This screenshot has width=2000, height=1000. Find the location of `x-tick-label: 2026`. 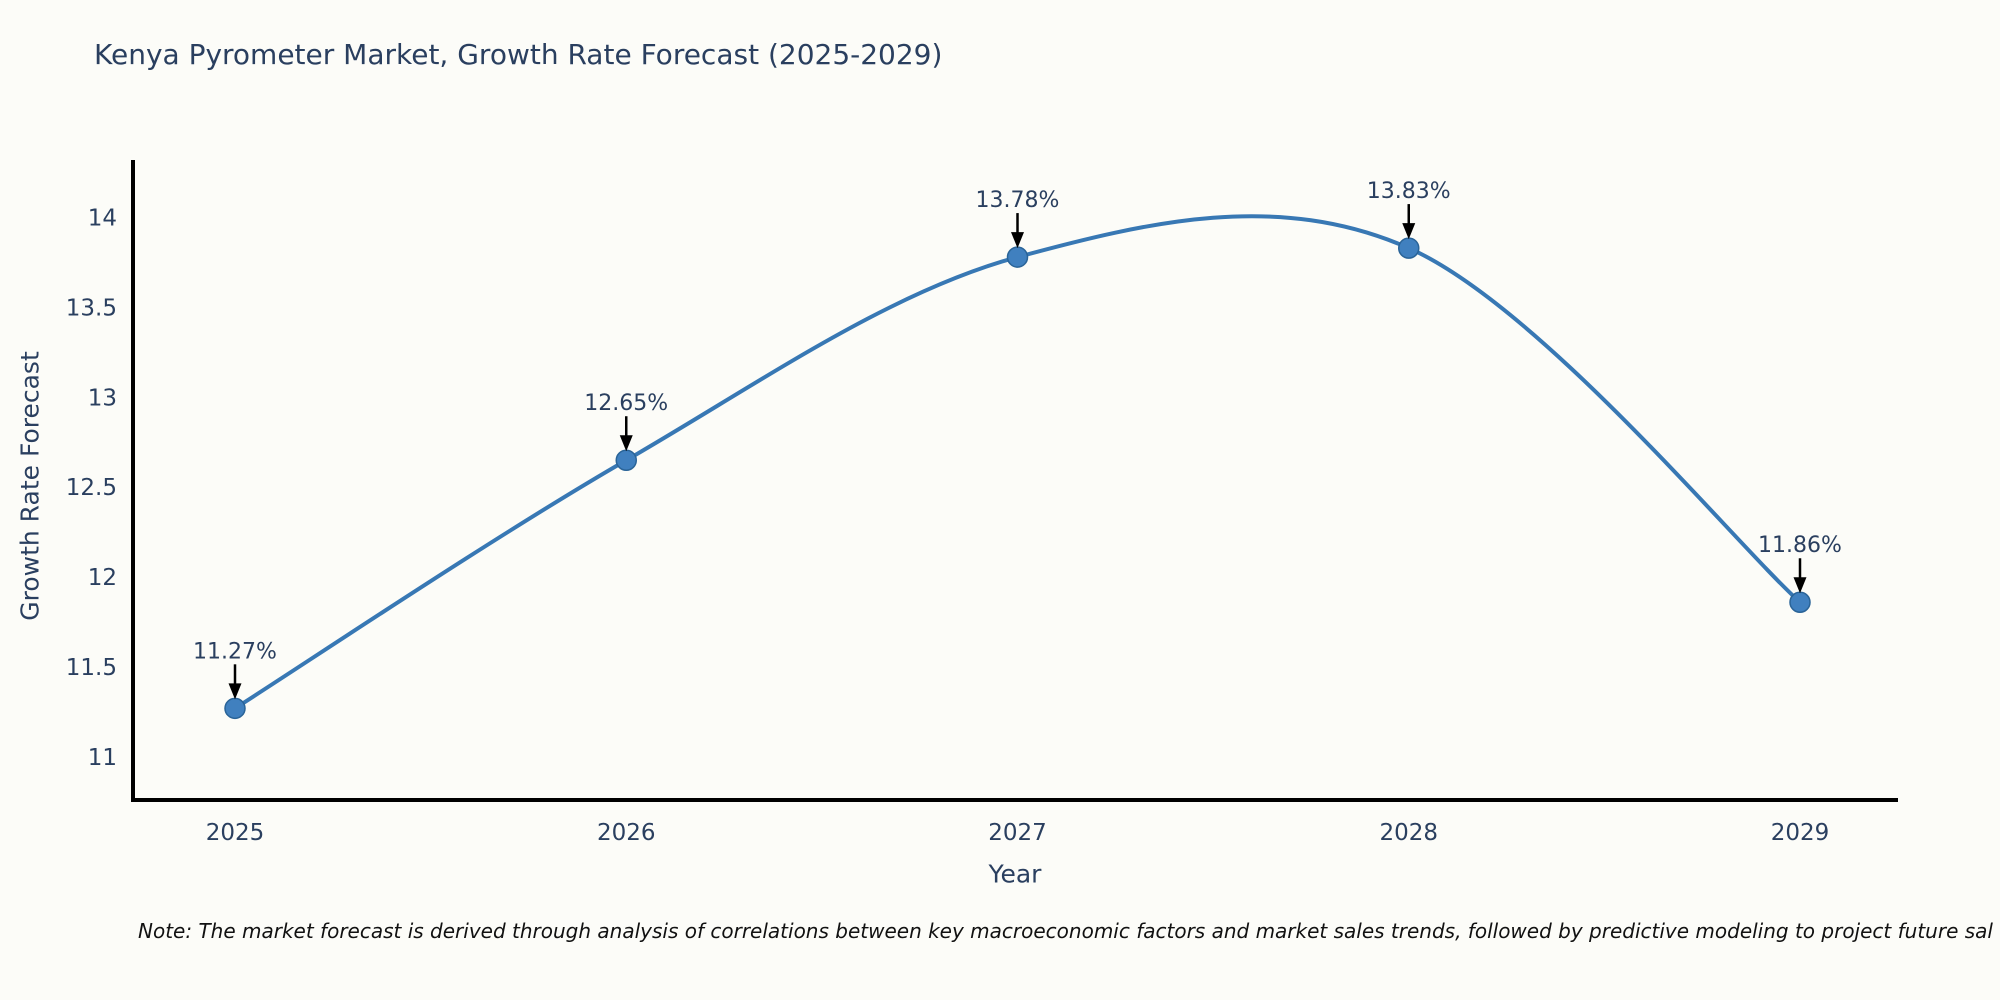

x-tick-label: 2026 is located at coordinates (626, 833).